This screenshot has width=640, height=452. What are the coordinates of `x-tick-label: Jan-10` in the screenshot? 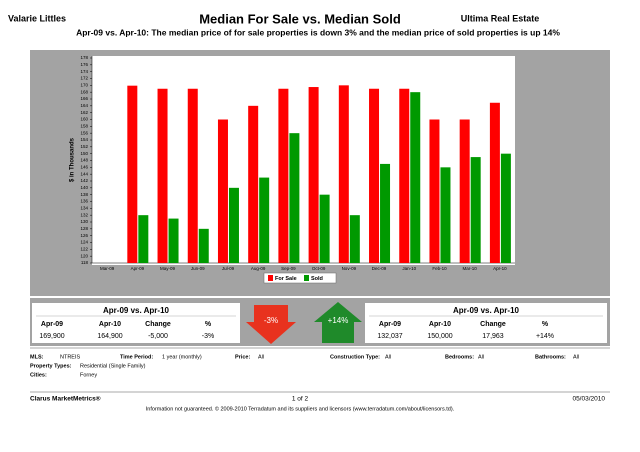 It's located at (409, 268).